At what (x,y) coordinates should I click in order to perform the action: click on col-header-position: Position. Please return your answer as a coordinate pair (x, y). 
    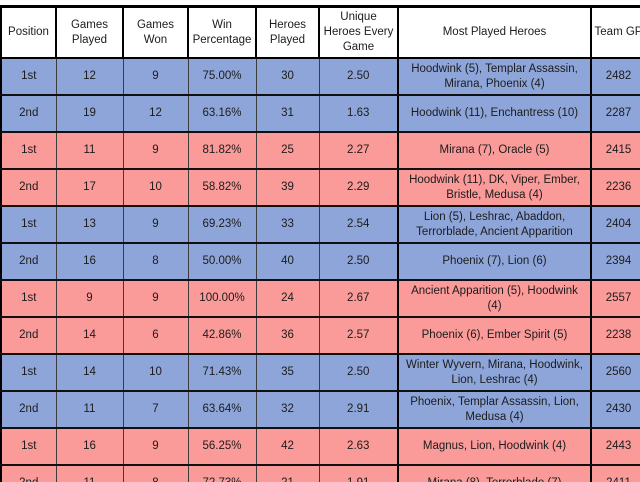
    Looking at the image, I should click on (28, 32).